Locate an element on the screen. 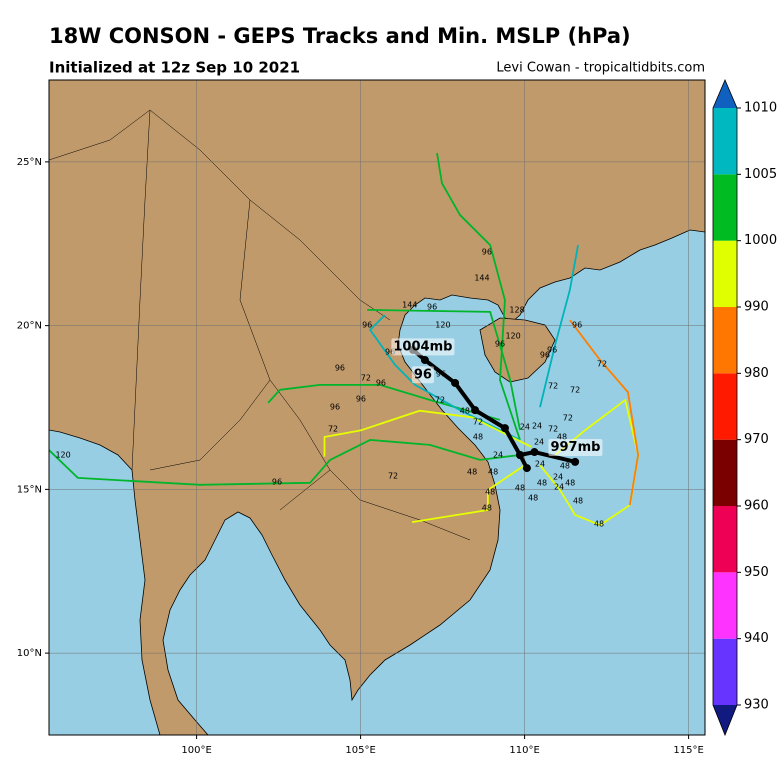  x-tick-label: 110°E is located at coordinates (524, 750).